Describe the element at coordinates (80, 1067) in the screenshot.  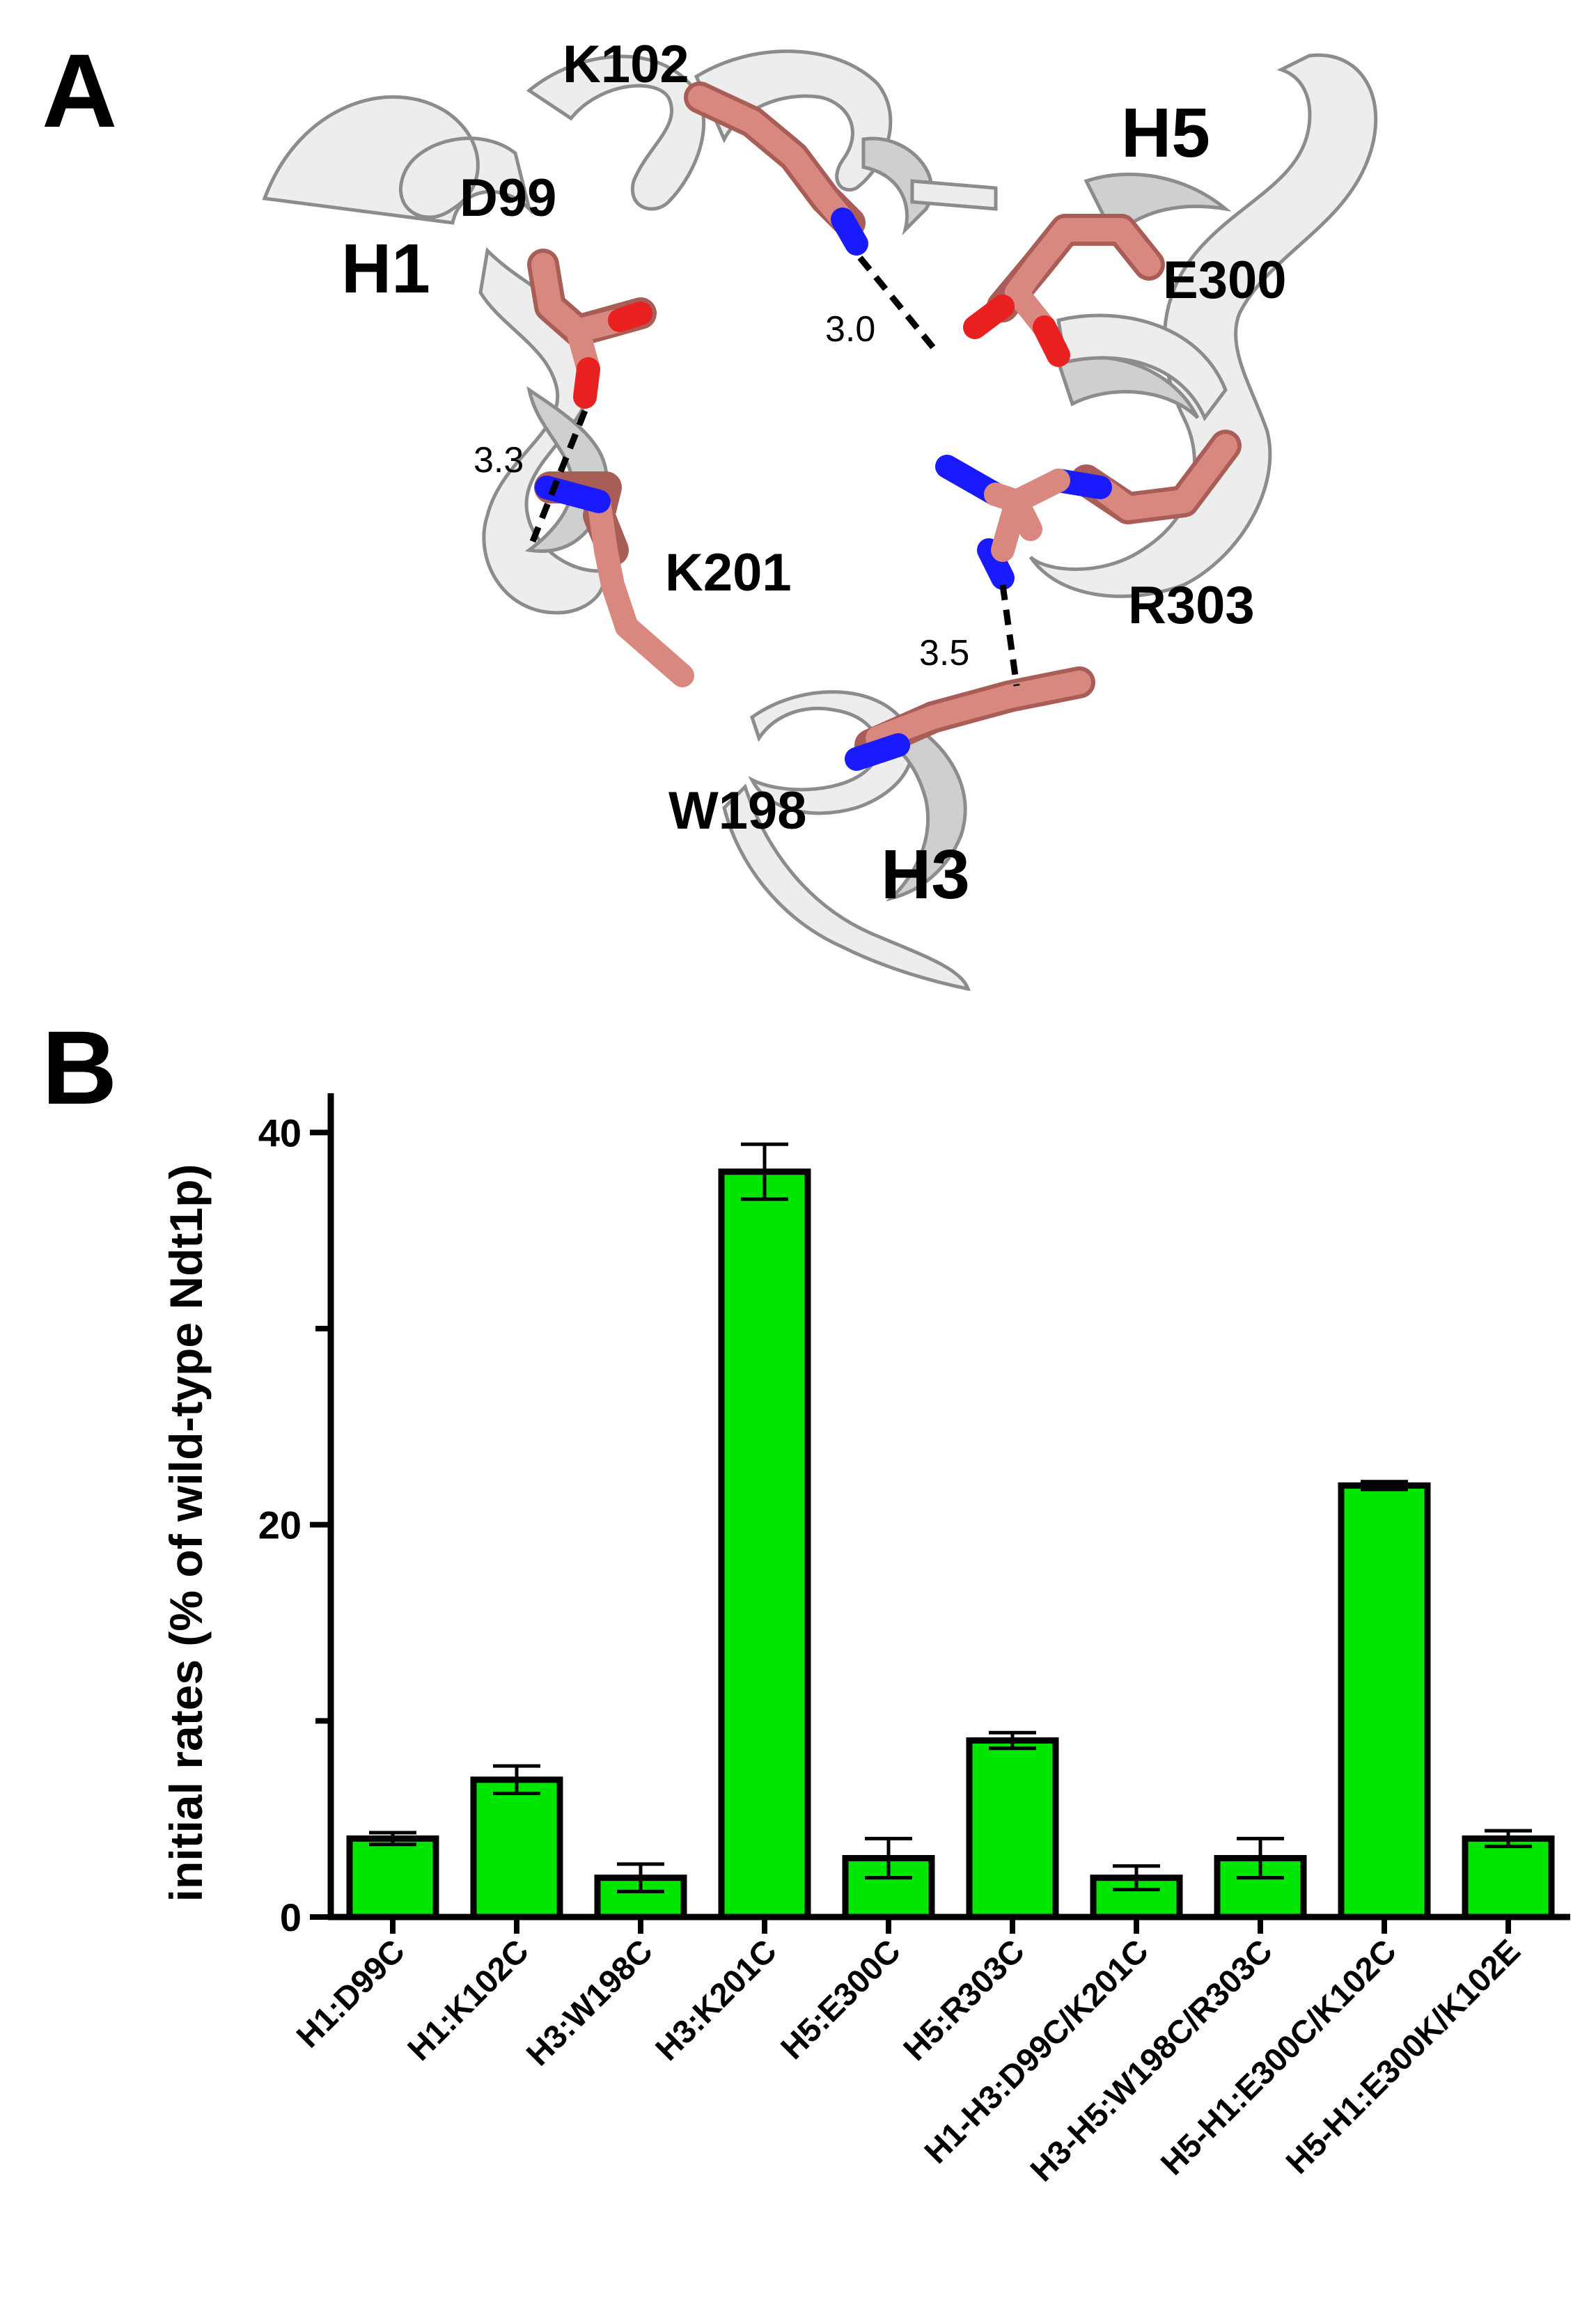
I see `panel-b-letter: B` at that location.